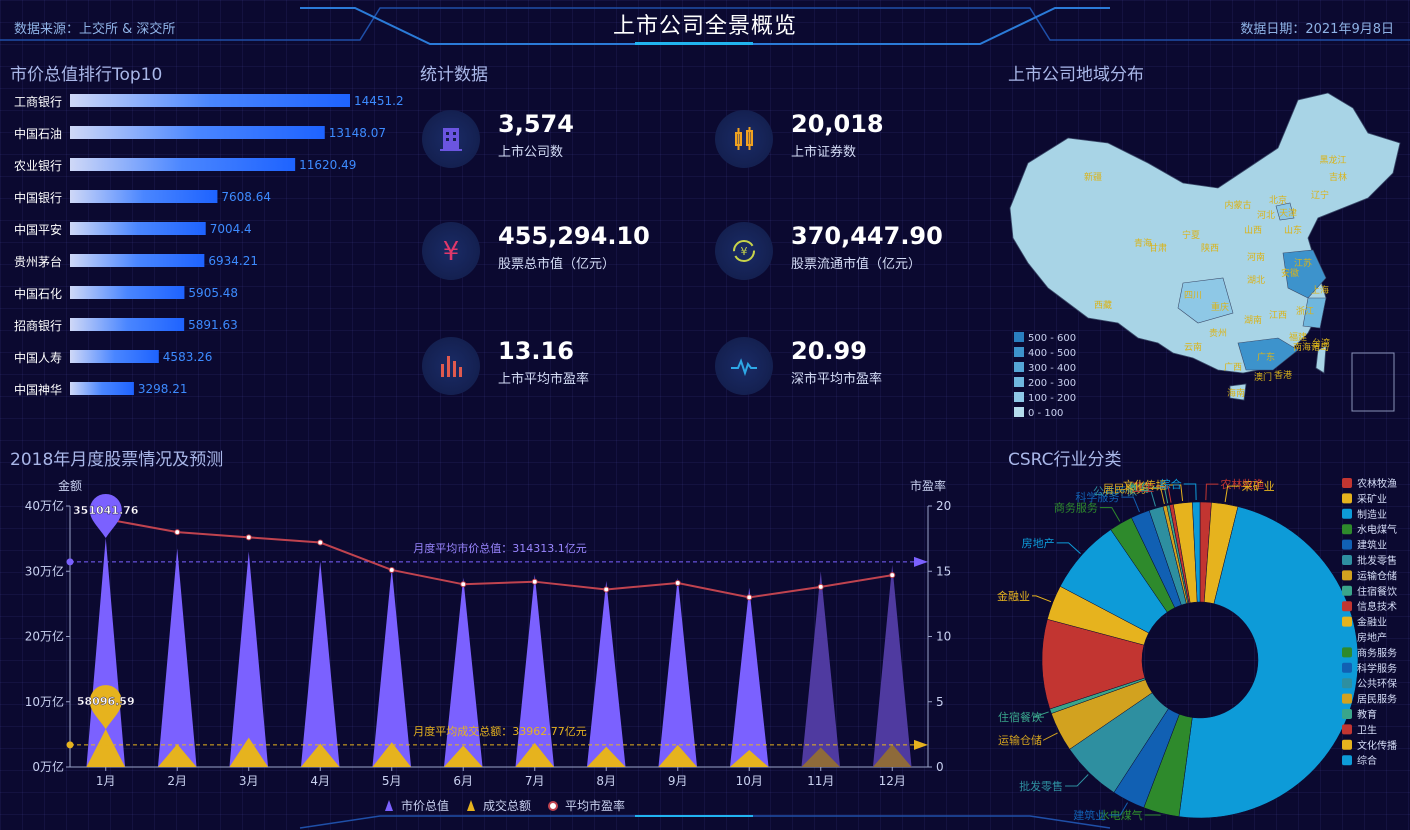 Image resolution: width=1410 pixels, height=830 pixels. What do you see at coordinates (1303, 263) in the screenshot?
I see `province-label: 江苏` at bounding box center [1303, 263].